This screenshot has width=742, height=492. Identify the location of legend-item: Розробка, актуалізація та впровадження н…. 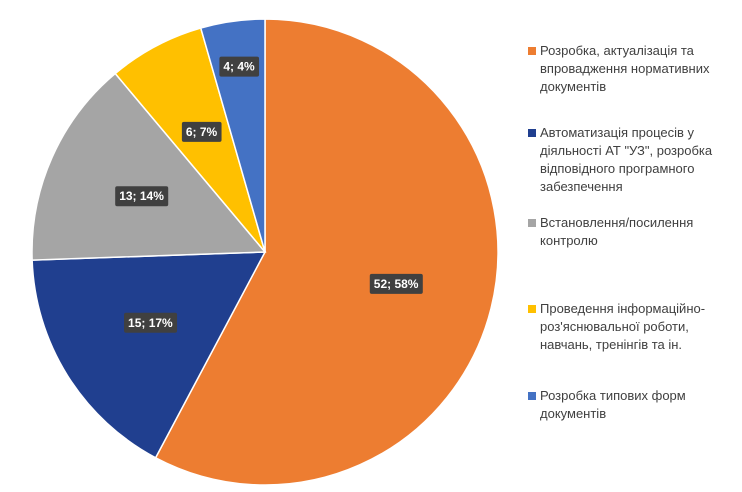
(633, 69).